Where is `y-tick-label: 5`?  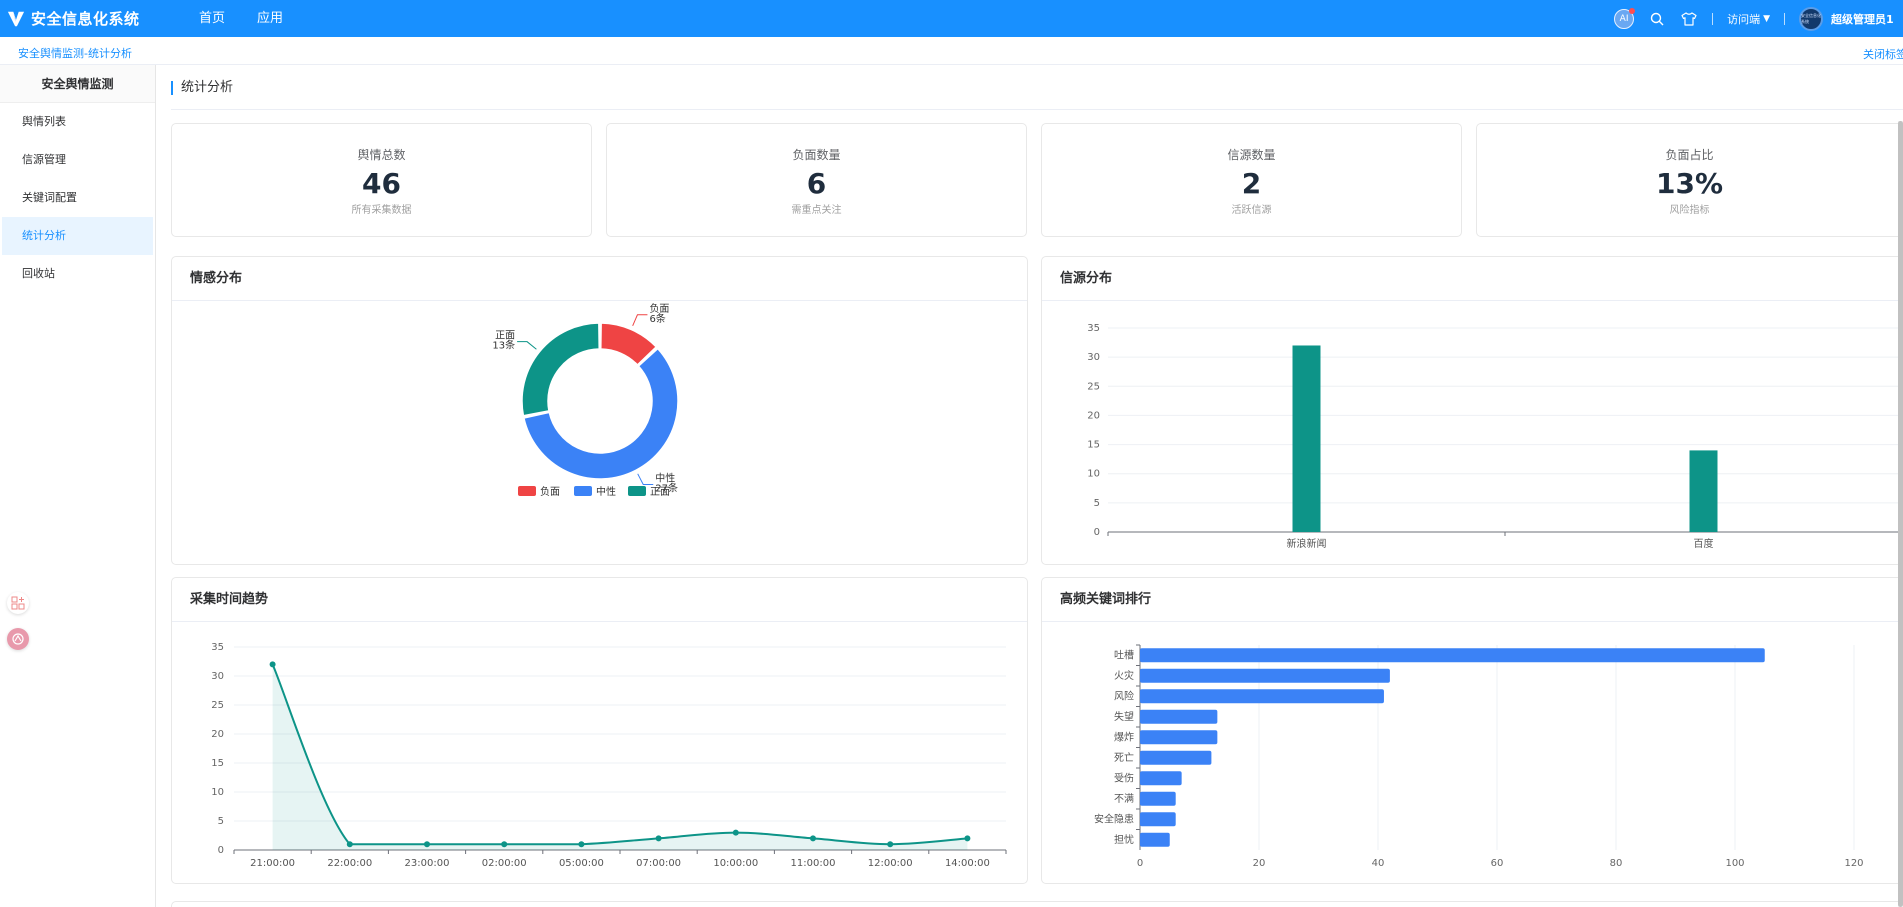 y-tick-label: 5 is located at coordinates (221, 821).